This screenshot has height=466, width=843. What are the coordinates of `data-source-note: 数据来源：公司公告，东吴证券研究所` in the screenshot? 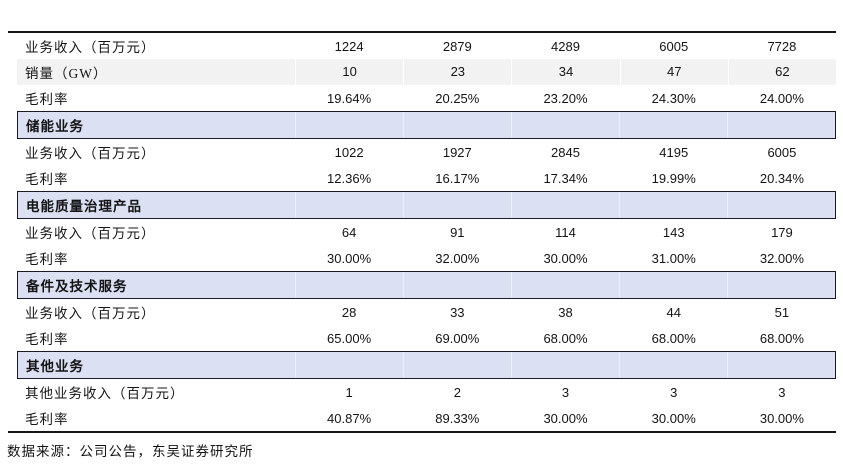 It's located at (130, 451).